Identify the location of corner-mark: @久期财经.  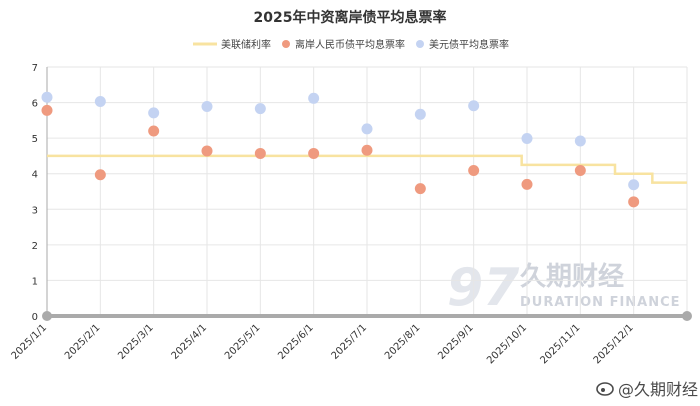
(647, 389).